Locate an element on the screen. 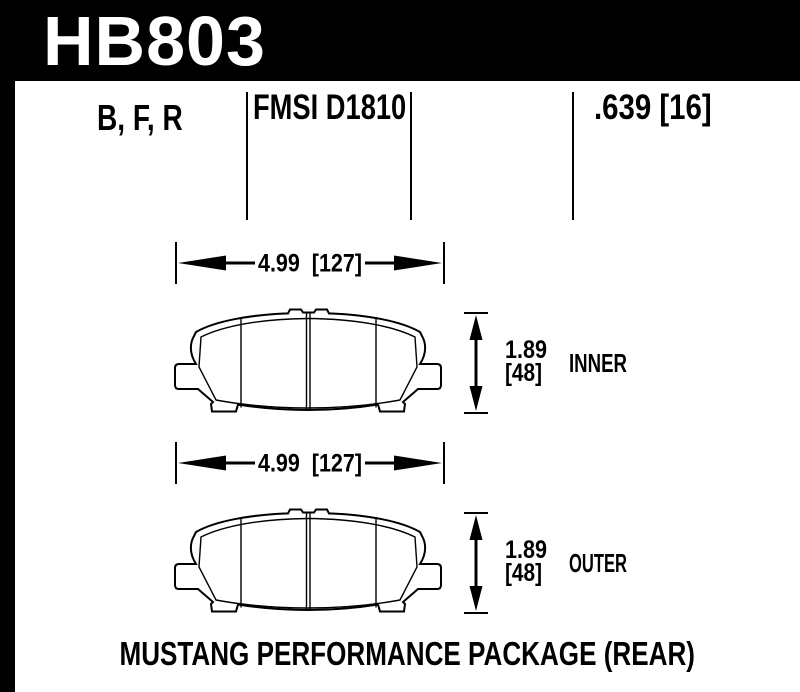  pad-thickness-label: .639 [16] is located at coordinates (653, 107).